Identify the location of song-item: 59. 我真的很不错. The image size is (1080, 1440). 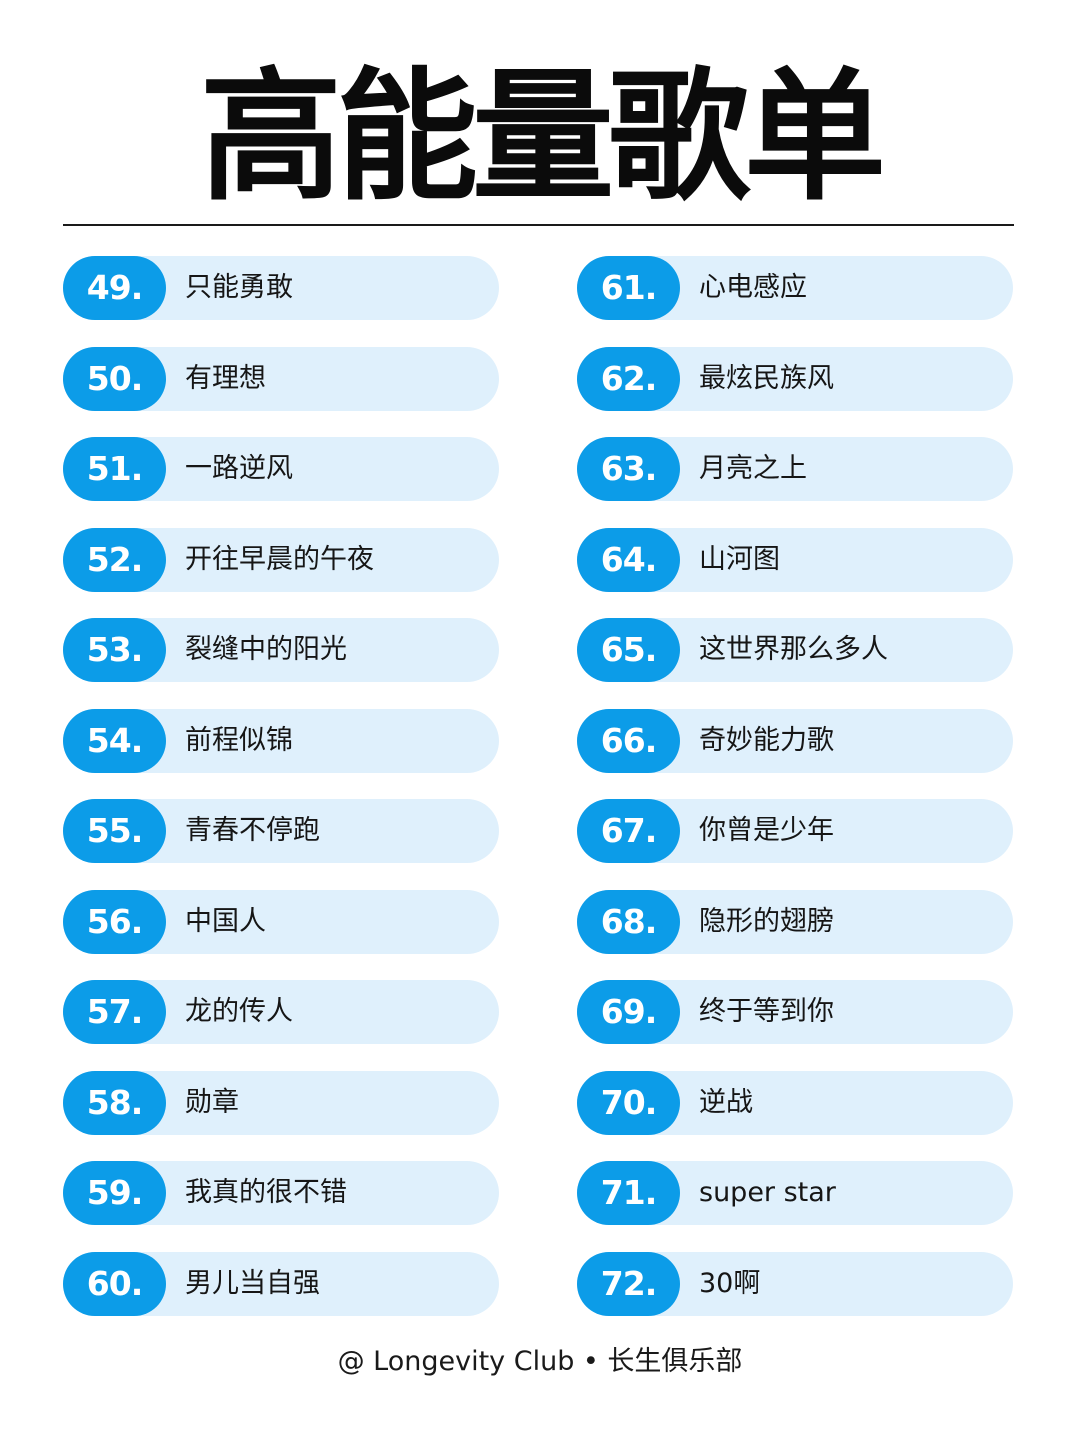
(281, 1193).